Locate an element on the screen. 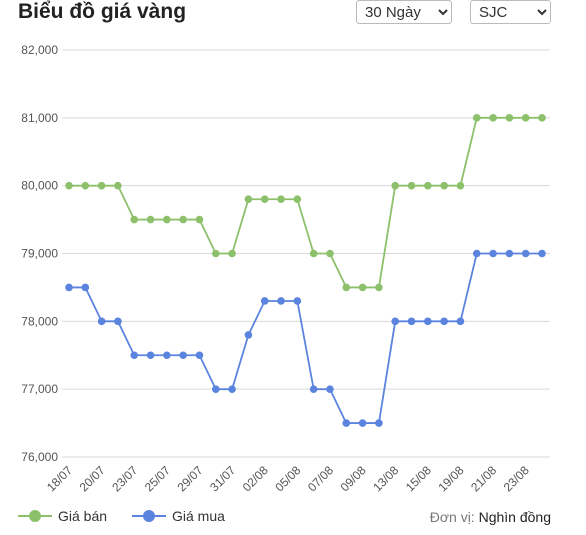  unit-value: Nghìn đồng is located at coordinates (514, 517).